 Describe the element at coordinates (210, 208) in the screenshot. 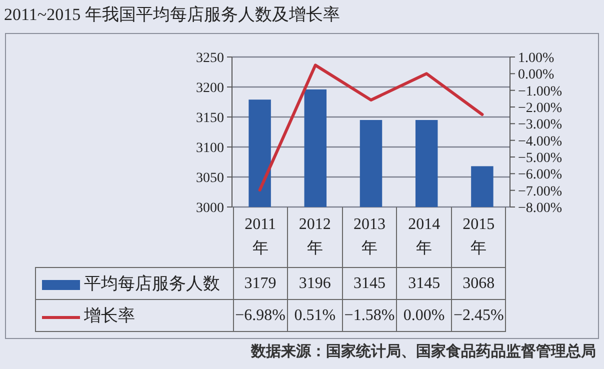

I see `y-tick-label: 3000` at that location.